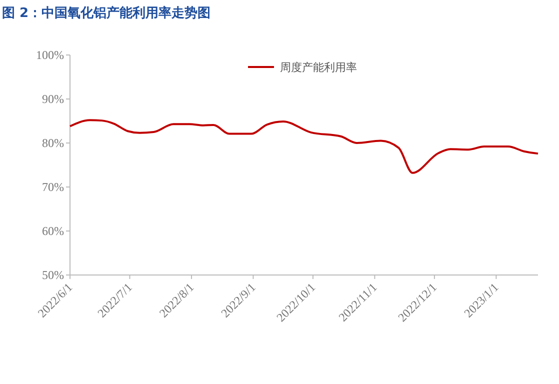 This screenshot has height=384, width=559. What do you see at coordinates (106, 13) in the screenshot?
I see `chart-title: 图 2：中国氧化铝产能利用率走势图` at bounding box center [106, 13].